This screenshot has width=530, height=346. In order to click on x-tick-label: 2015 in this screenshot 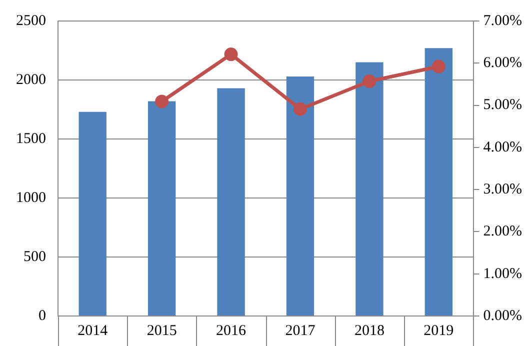, I will do `click(161, 330)`.